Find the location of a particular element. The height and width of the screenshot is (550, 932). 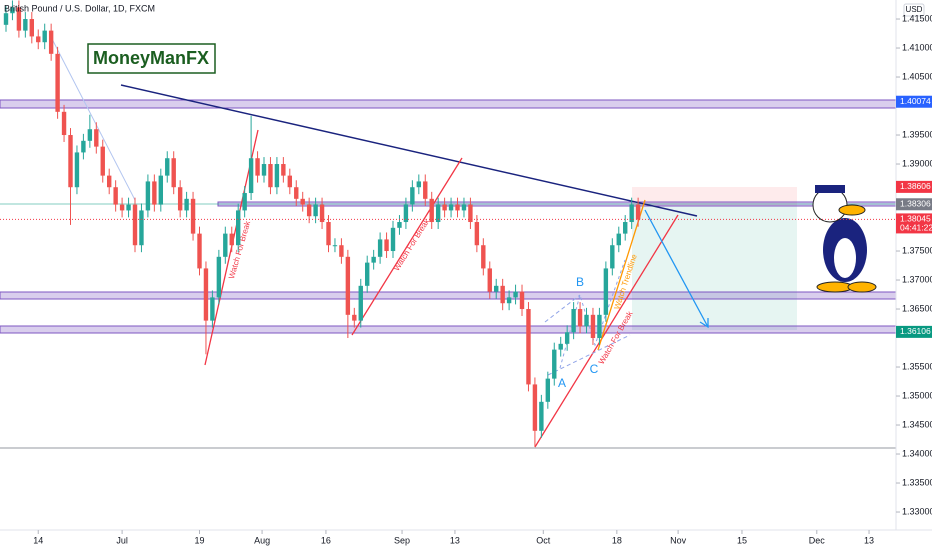

x-tick-label: Jul is located at coordinates (122, 540).